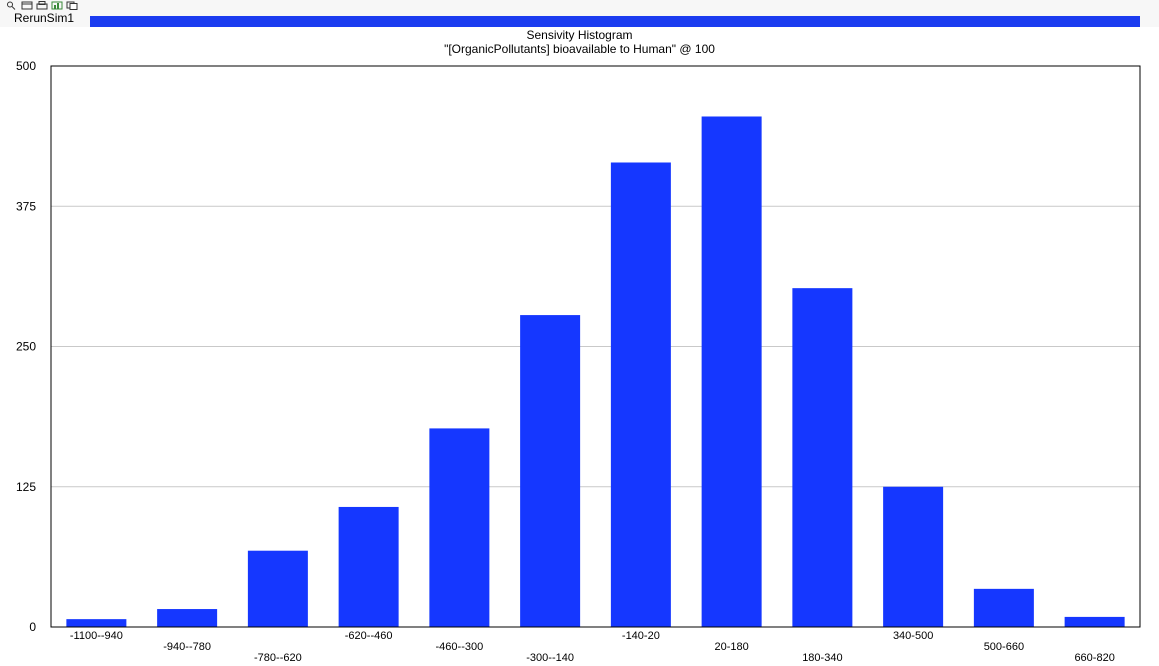 Image resolution: width=1159 pixels, height=666 pixels. I want to click on x-tick-label: -940--780, so click(187, 647).